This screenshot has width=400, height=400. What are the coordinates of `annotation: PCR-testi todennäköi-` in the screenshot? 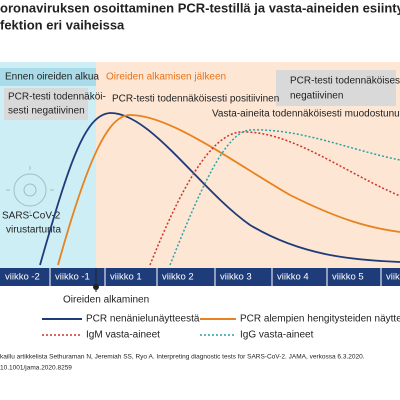 It's located at (57, 97).